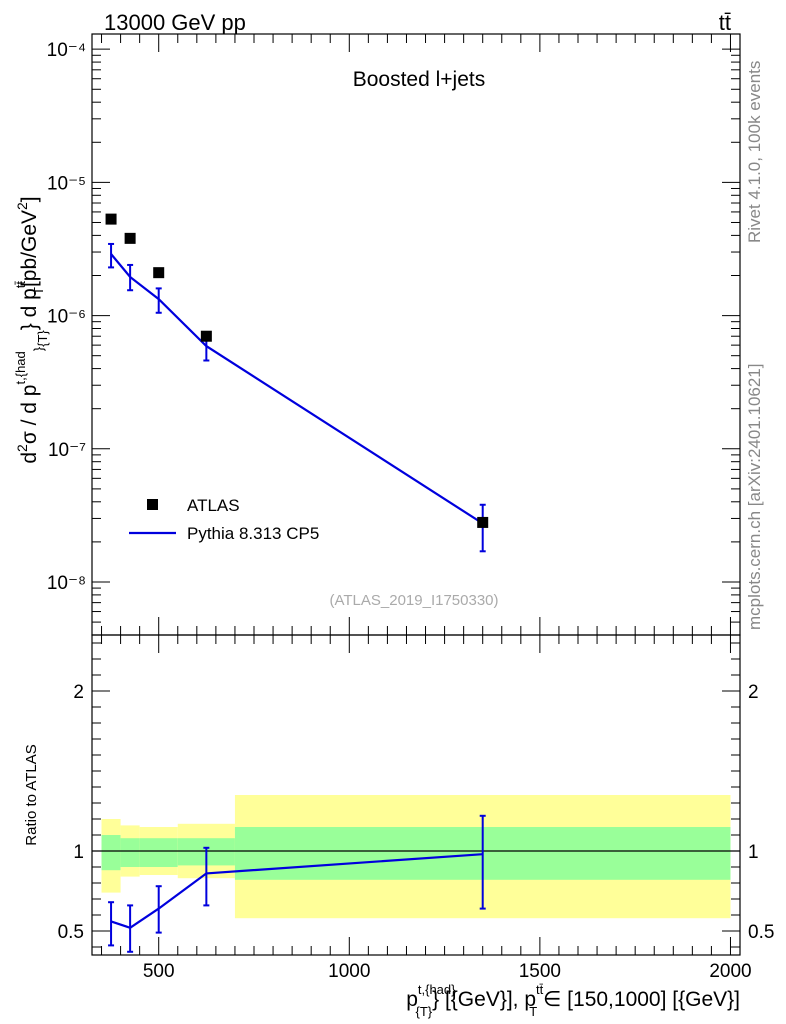  Describe the element at coordinates (175, 22) in the screenshot. I see `header-energy: 13000 GeV pp` at that location.